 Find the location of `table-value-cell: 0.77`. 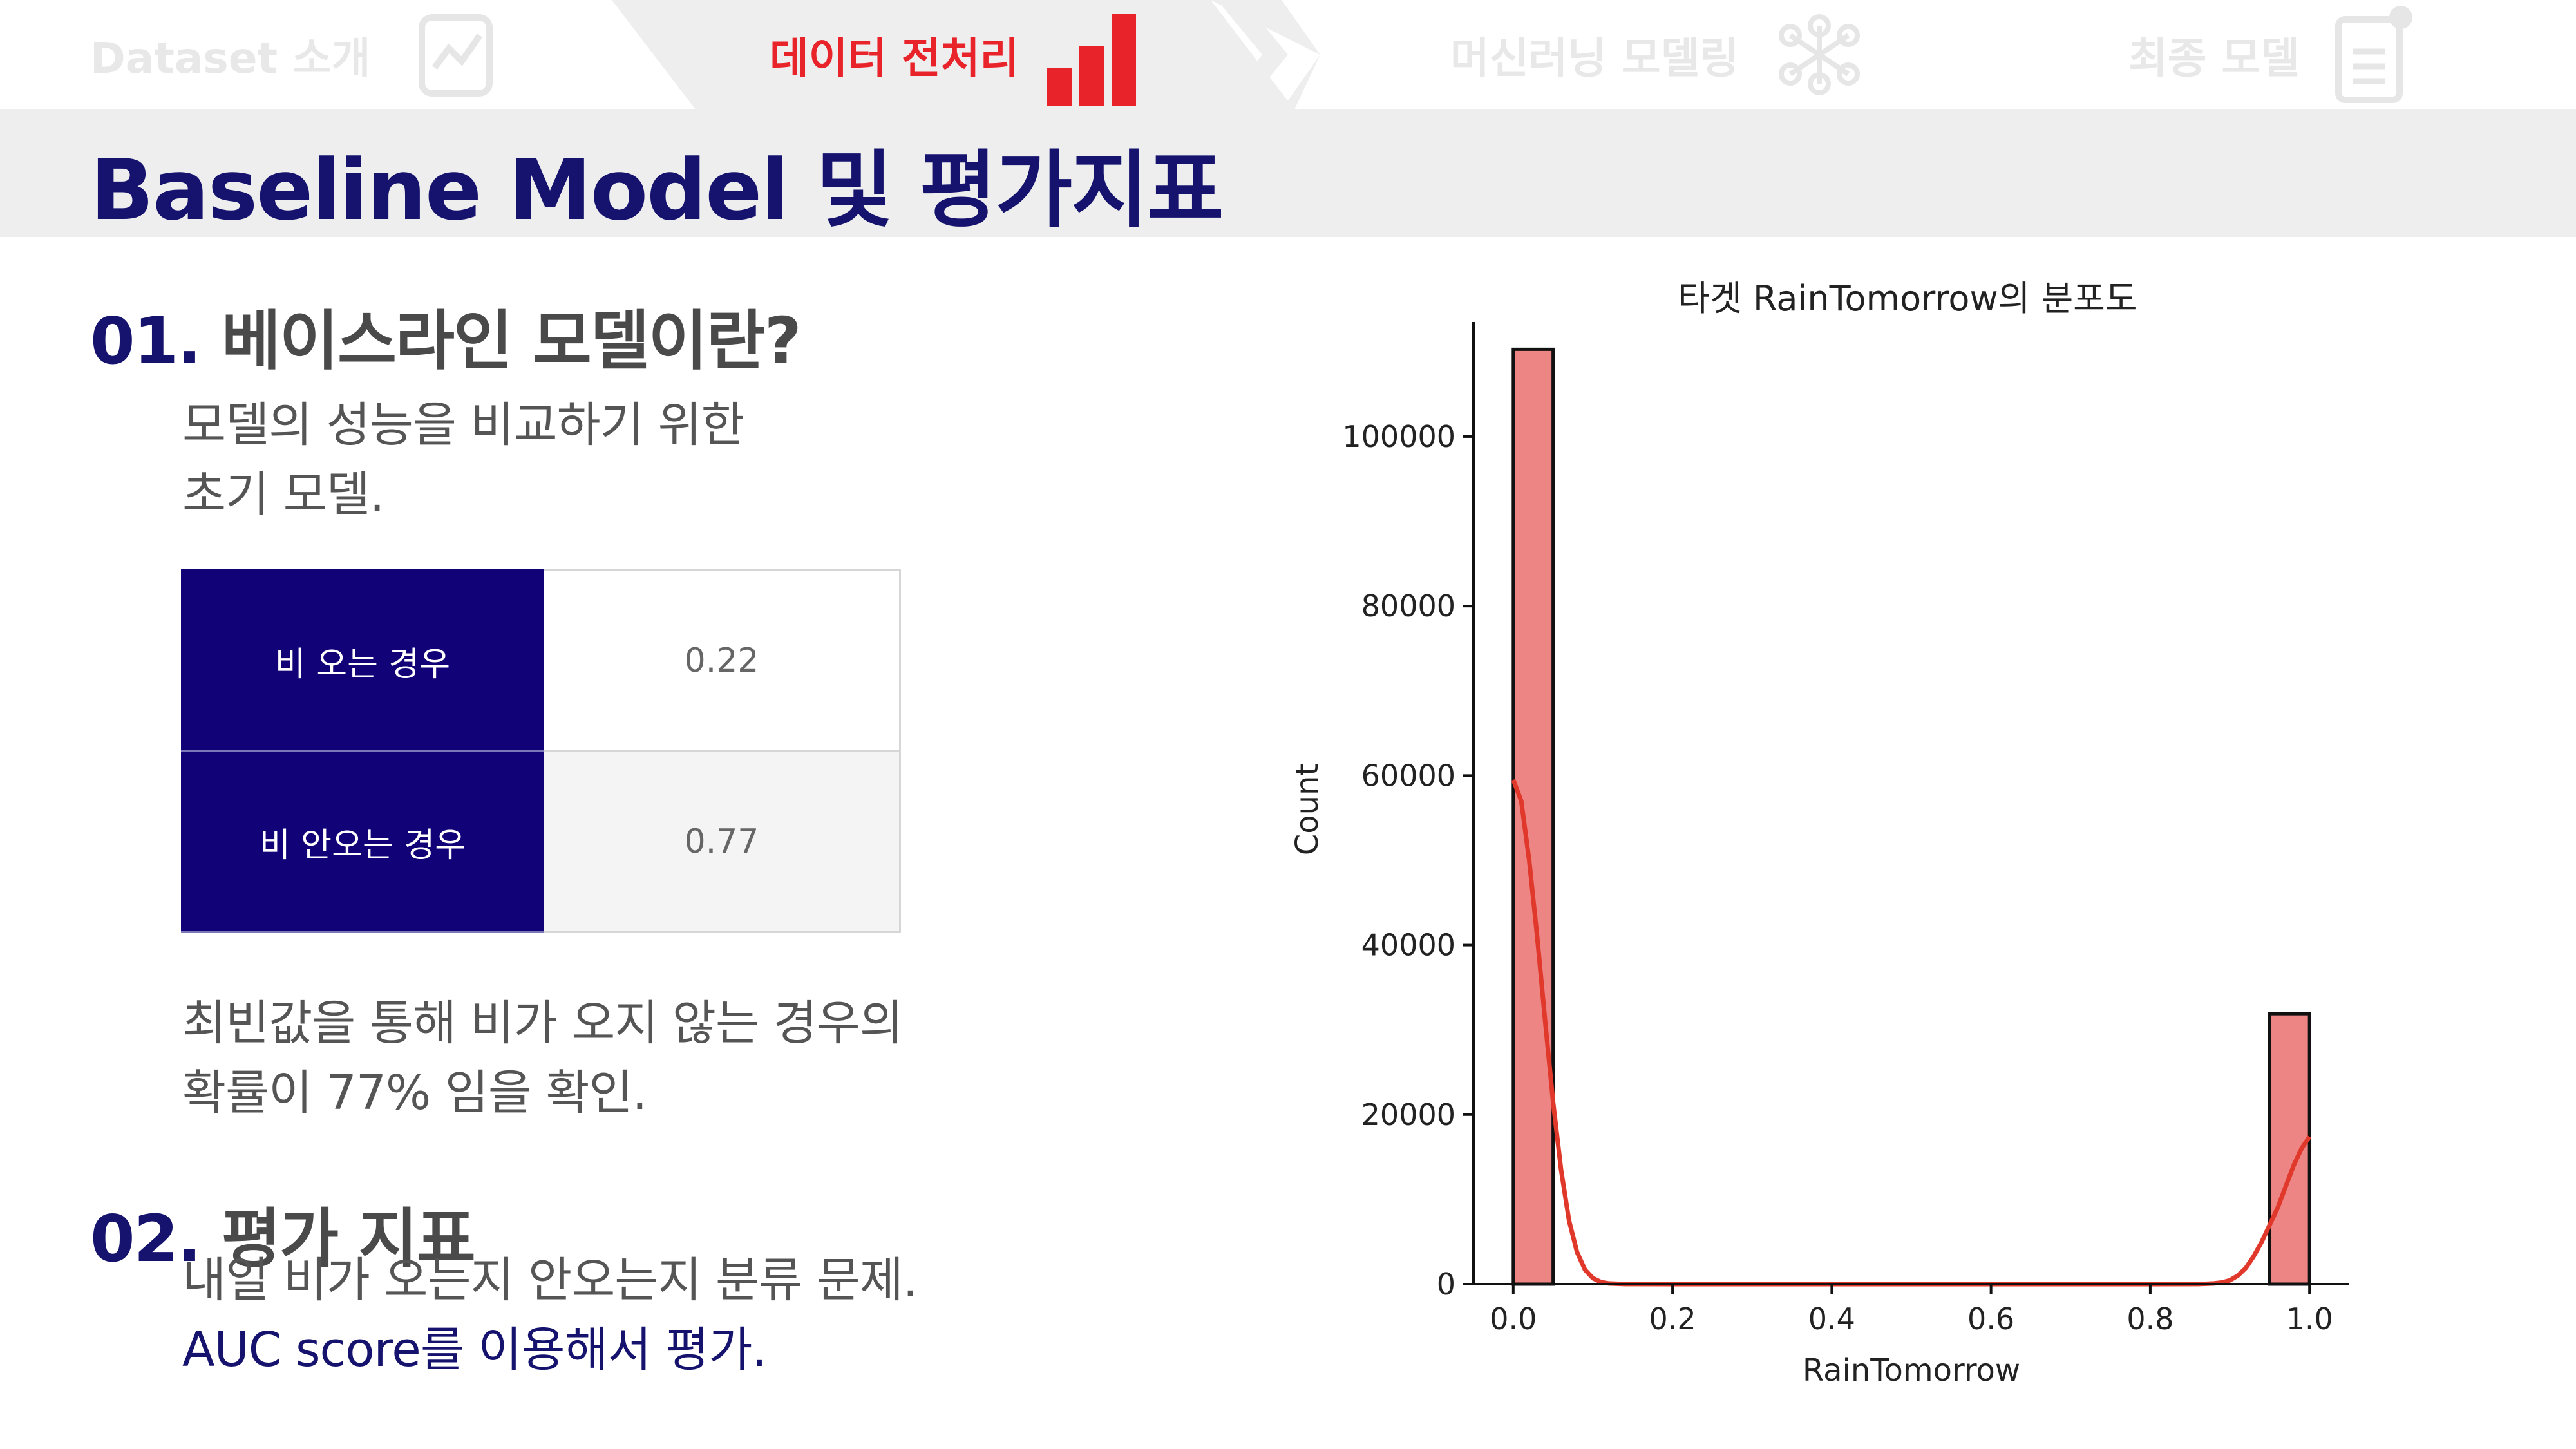

table-value-cell: 0.77 is located at coordinates (721, 842).